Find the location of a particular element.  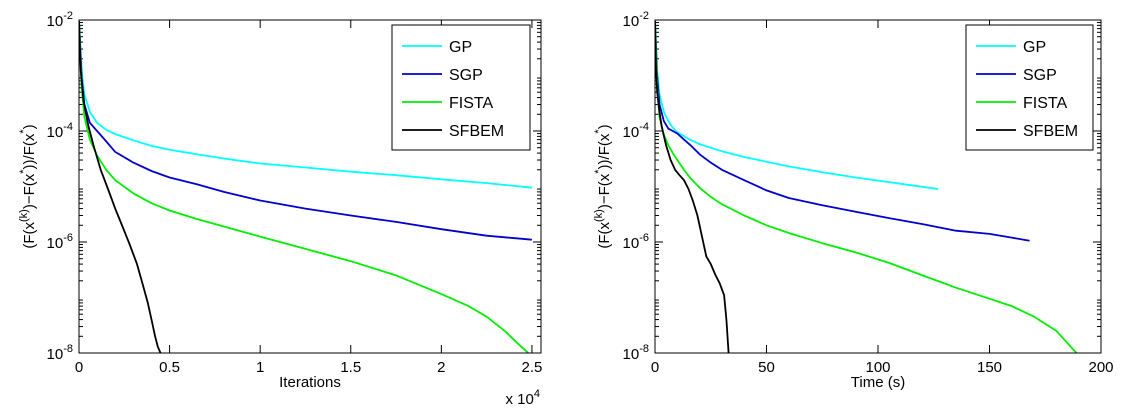

x-tick-label: 100 is located at coordinates (877, 367).